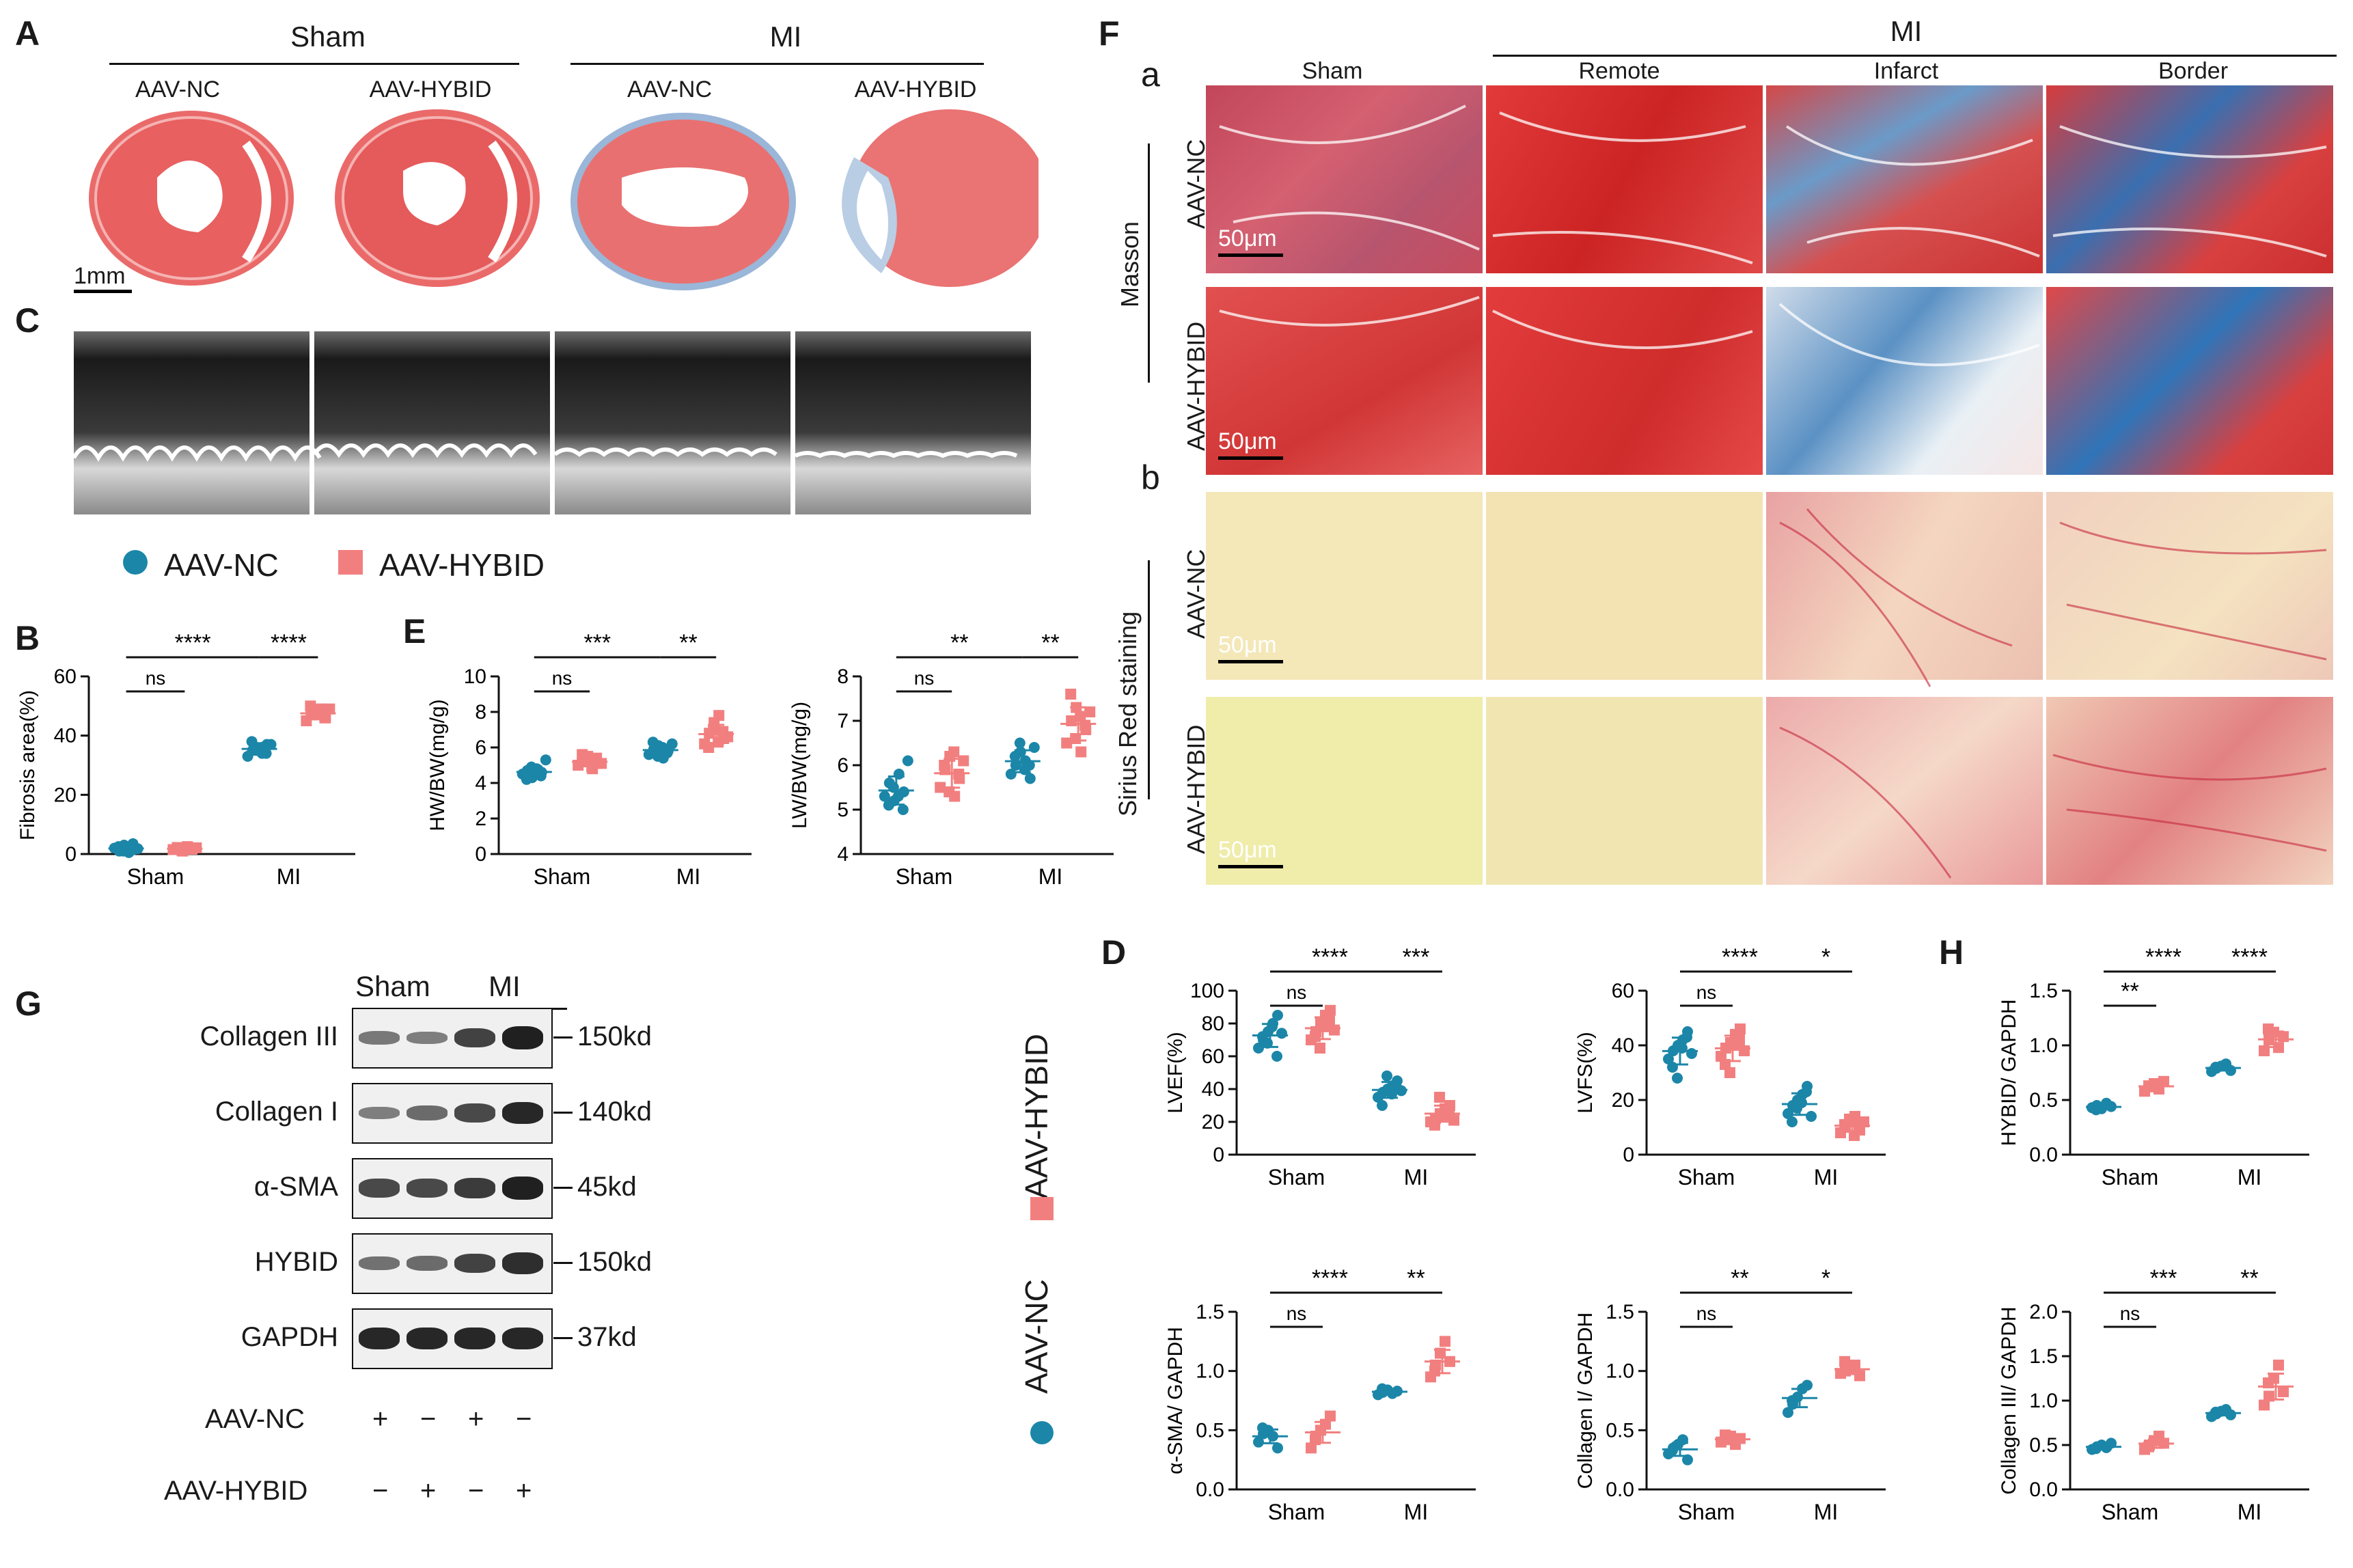 The height and width of the screenshot is (1568, 2353). What do you see at coordinates (27, 638) in the screenshot?
I see `panel-b-label: B` at bounding box center [27, 638].